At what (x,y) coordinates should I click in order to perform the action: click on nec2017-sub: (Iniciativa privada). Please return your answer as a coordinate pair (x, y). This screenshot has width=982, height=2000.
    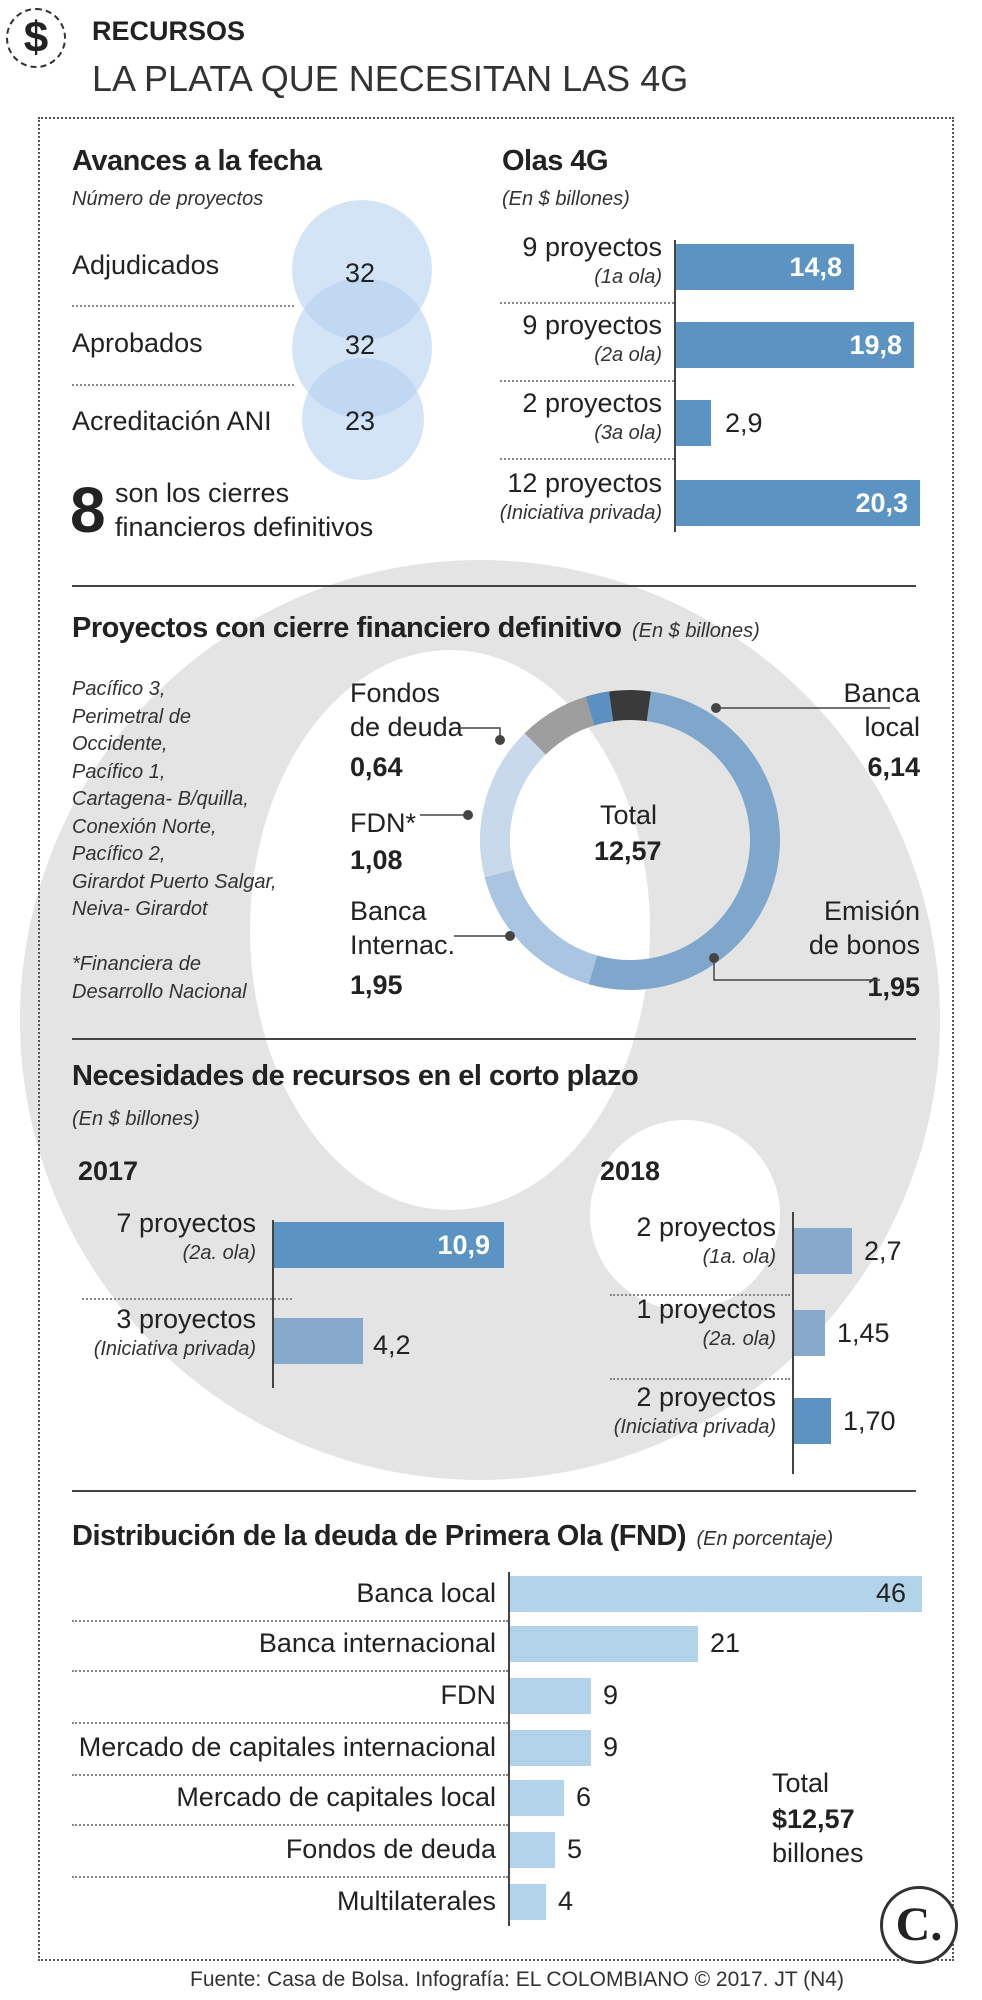
    Looking at the image, I should click on (174, 1349).